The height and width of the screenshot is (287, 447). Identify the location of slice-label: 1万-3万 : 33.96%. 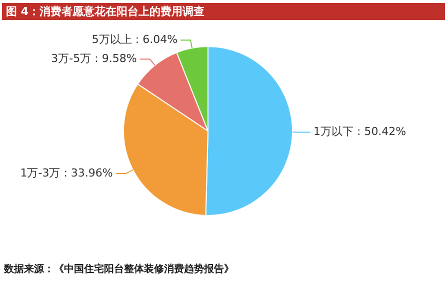
(66, 173).